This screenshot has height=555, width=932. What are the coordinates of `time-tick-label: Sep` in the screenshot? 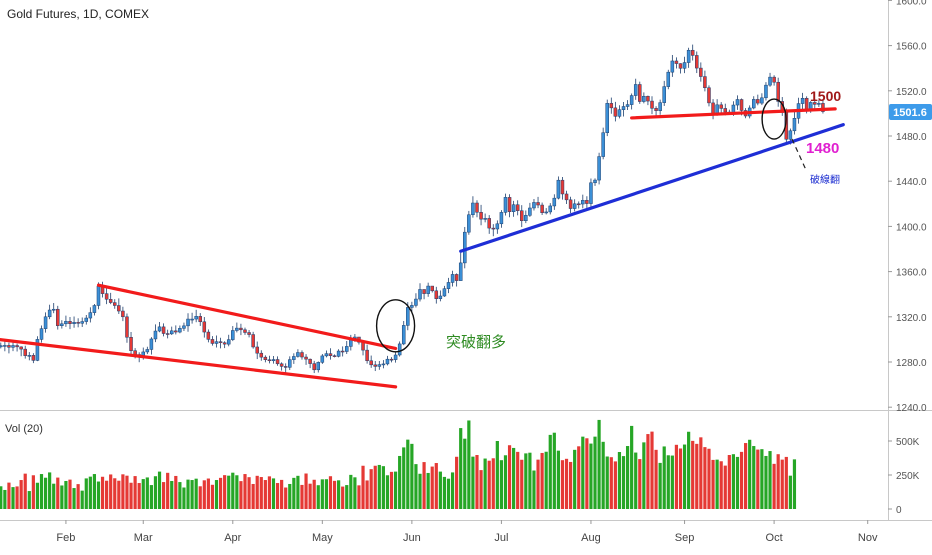 It's located at (685, 538).